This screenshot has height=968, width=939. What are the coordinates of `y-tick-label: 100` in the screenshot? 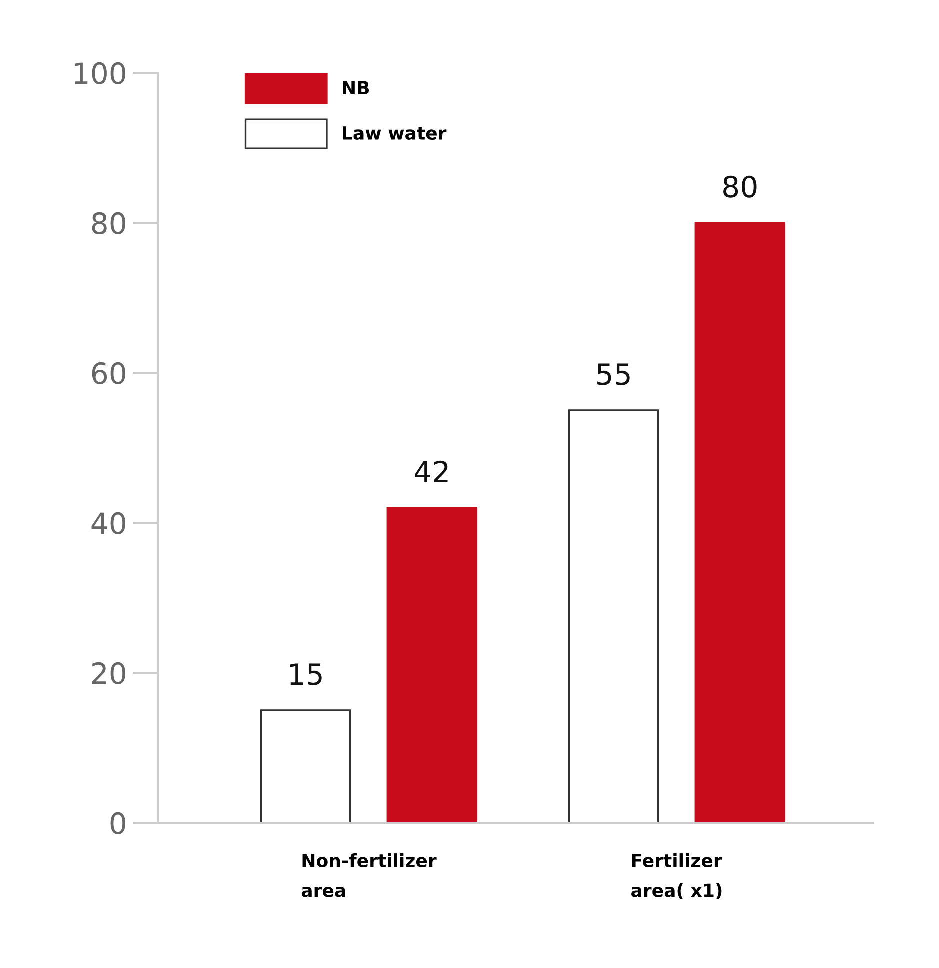 It's located at (100, 73).